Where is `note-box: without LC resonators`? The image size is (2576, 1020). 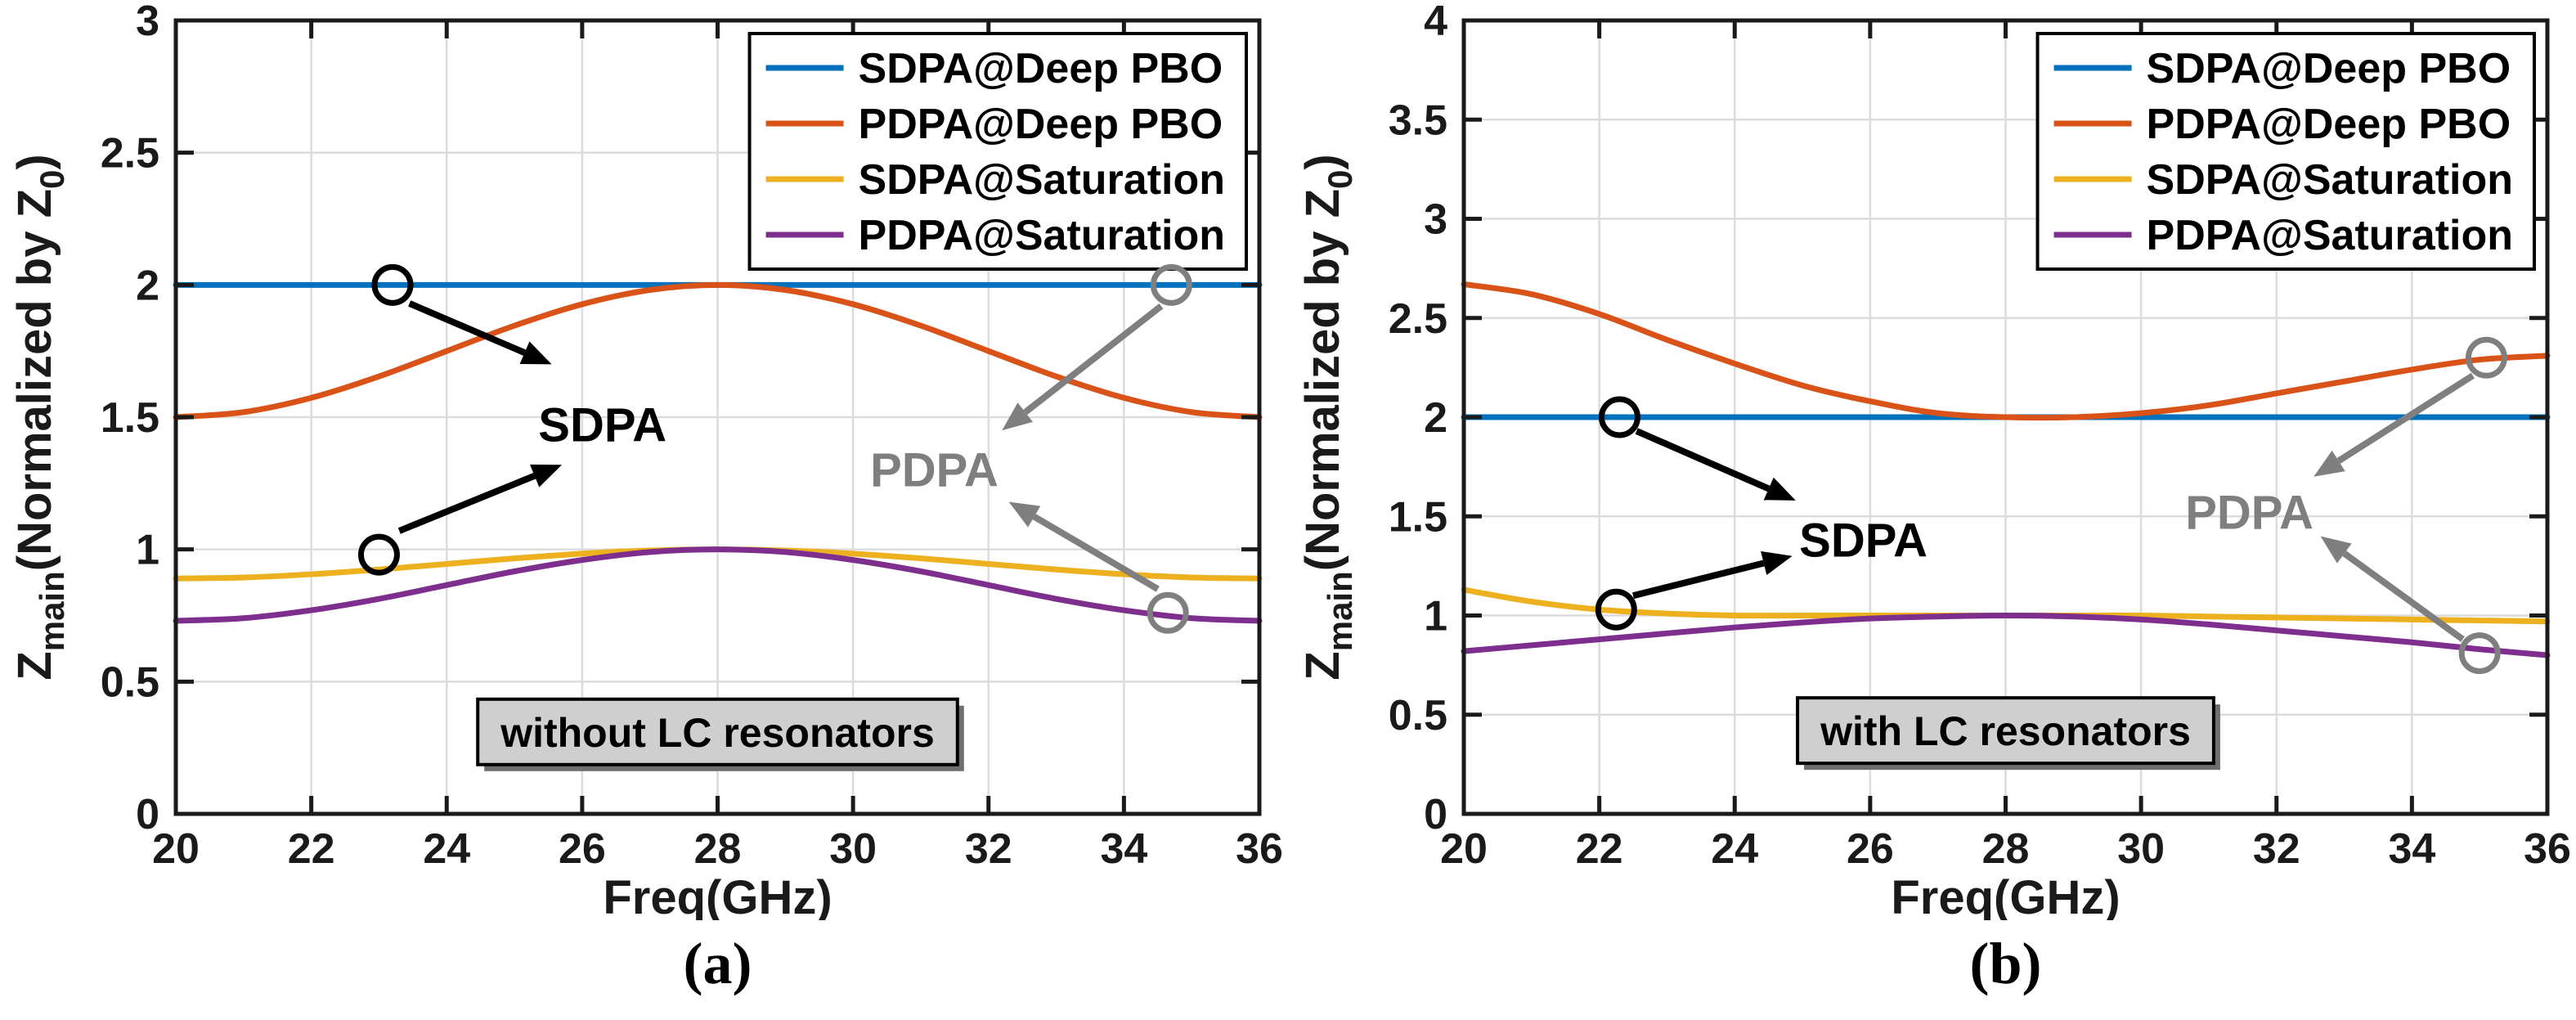 note-box: without LC resonators is located at coordinates (720, 734).